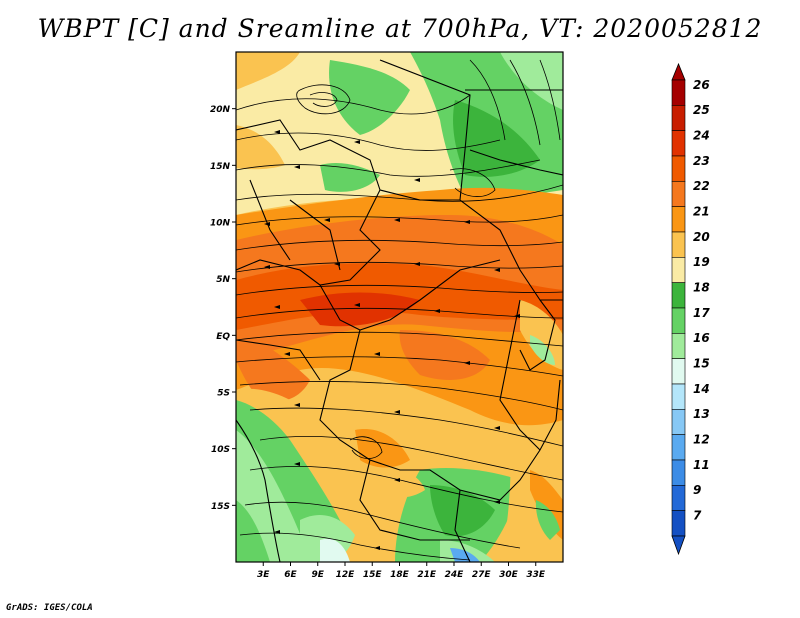  Describe the element at coordinates (290, 575) in the screenshot. I see `lon-tick-label: 6E` at that location.